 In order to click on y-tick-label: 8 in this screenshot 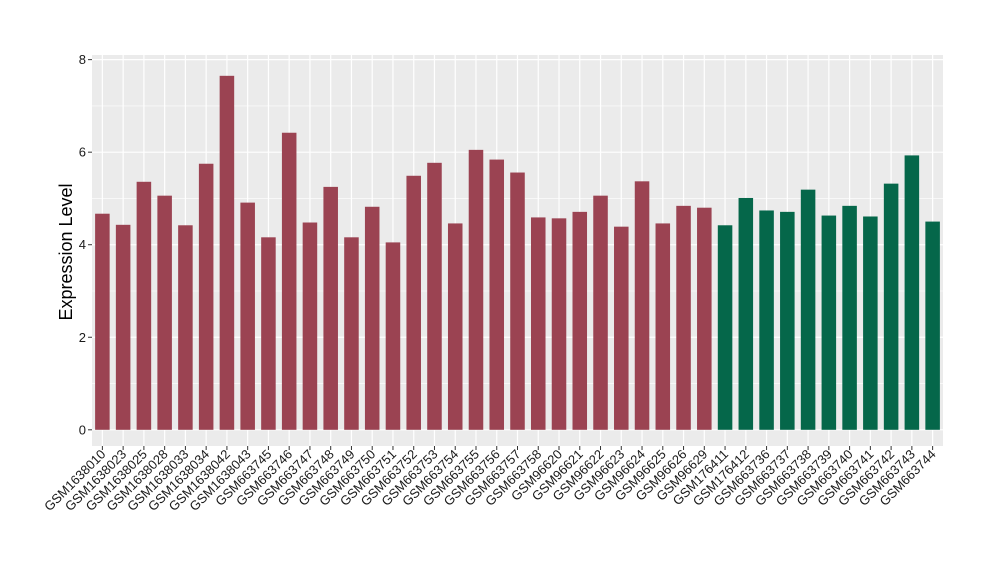, I will do `click(82, 59)`.